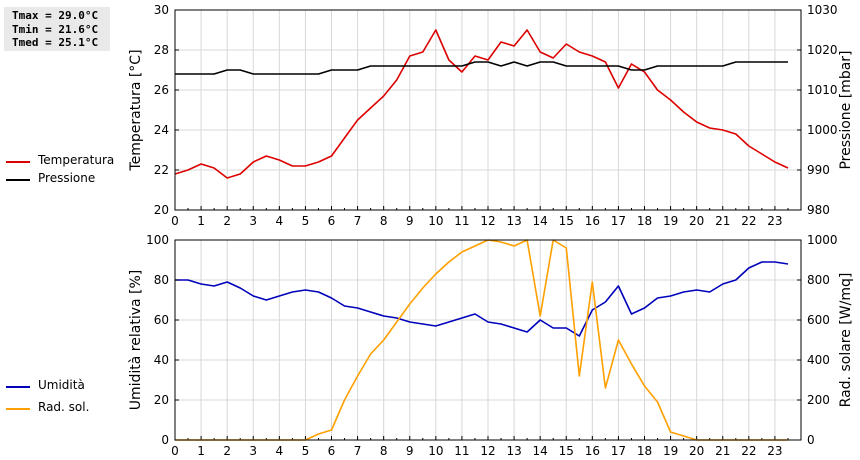 This screenshot has width=860, height=460. Describe the element at coordinates (18, 162) in the screenshot. I see `legend-swatch-temperatura` at that location.